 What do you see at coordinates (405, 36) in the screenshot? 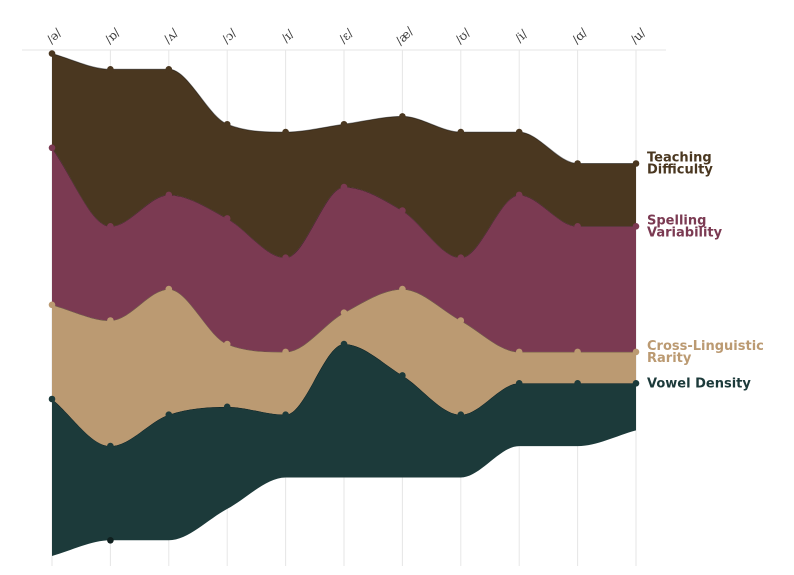
I see `x-tick-label: /æ/` at bounding box center [405, 36].